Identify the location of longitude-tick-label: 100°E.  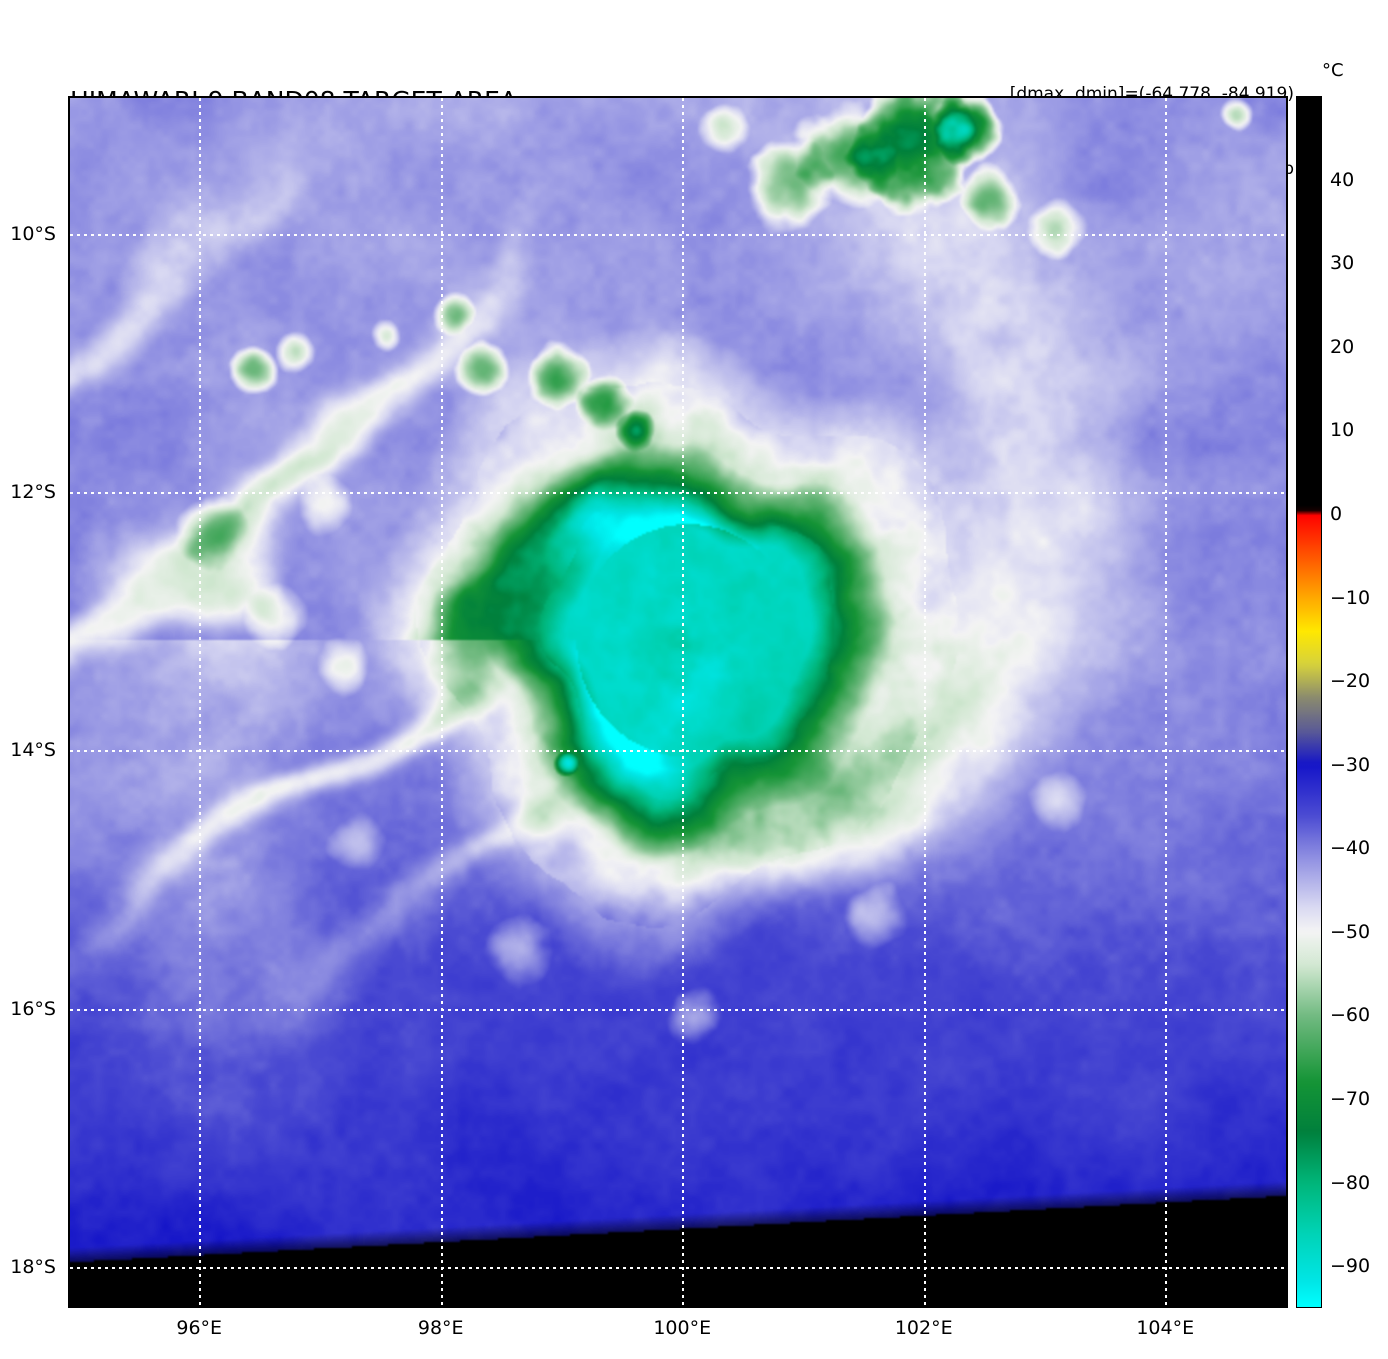
(682, 1328).